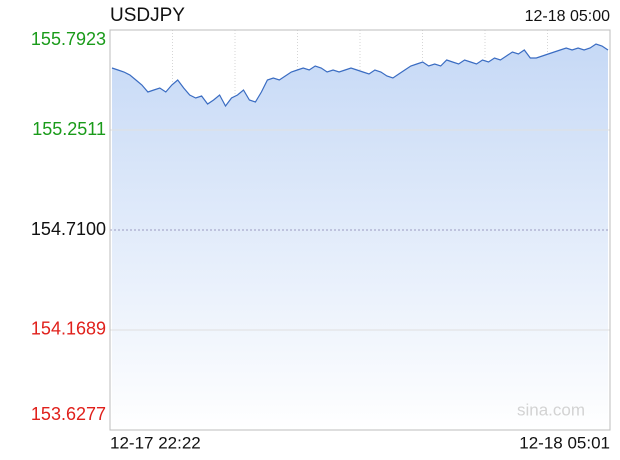 This screenshot has width=620, height=460. What do you see at coordinates (360, 75) in the screenshot?
I see `price-line` at bounding box center [360, 75].